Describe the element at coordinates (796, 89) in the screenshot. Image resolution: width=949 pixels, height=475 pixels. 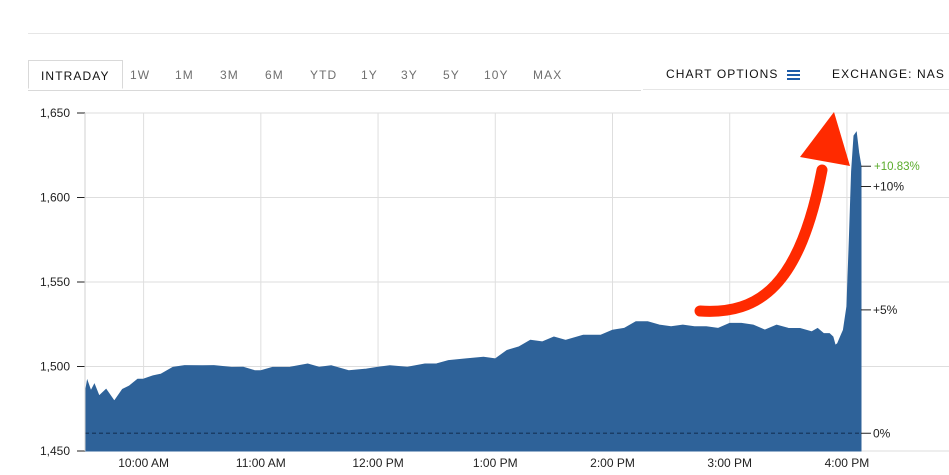
I see `header-right-divider` at that location.